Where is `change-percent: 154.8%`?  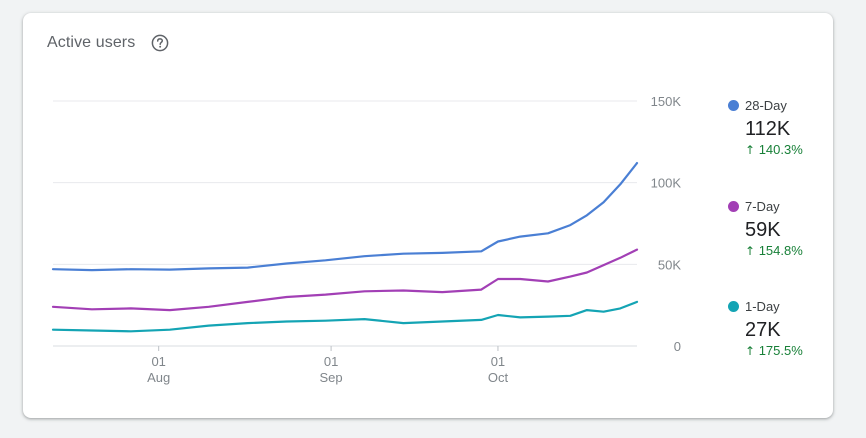 change-percent: 154.8% is located at coordinates (780, 250).